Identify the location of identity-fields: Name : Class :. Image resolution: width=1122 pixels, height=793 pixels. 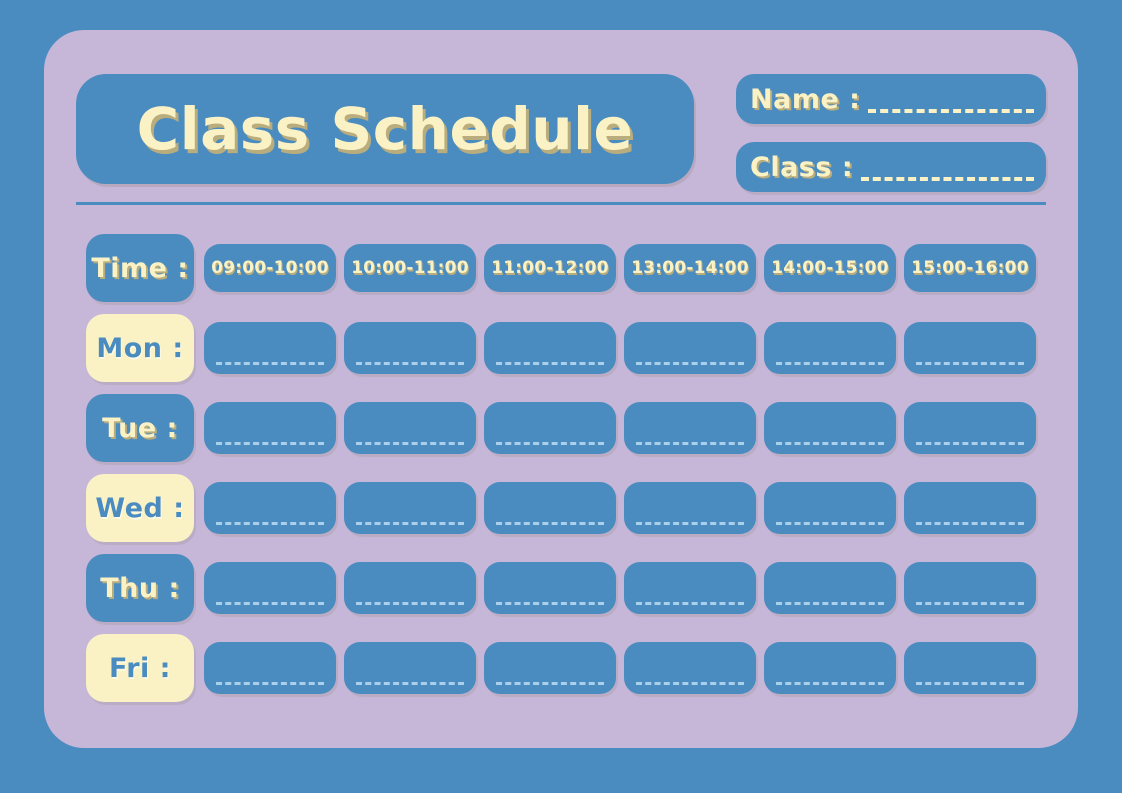
(891, 133).